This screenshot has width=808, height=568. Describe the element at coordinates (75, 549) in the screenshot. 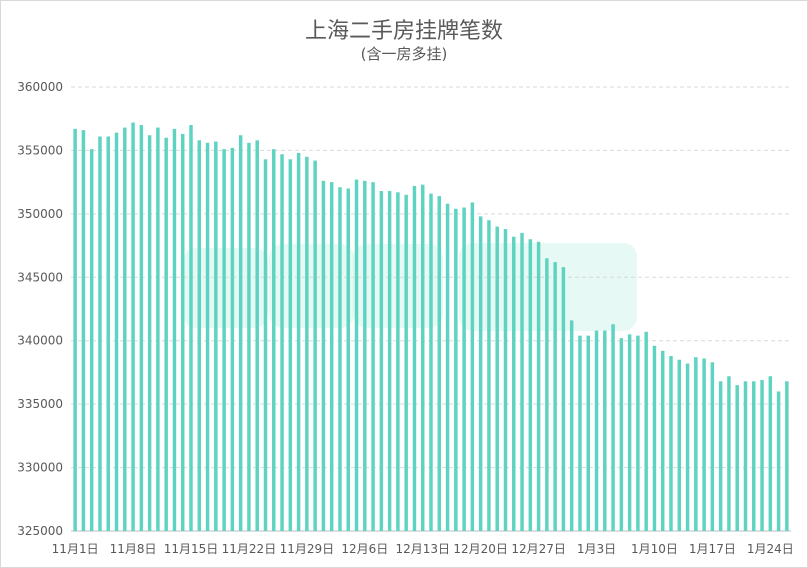

I see `x-tick-label: 11月1日` at that location.